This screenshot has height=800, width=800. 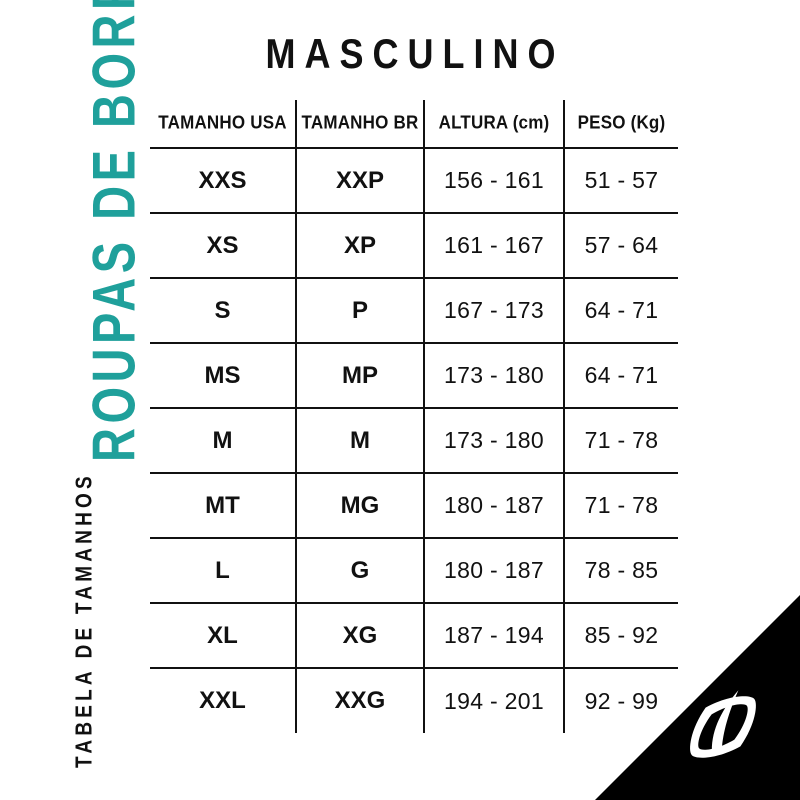 I want to click on table-row: M M 173 - 180 71 - 78, so click(x=414, y=441).